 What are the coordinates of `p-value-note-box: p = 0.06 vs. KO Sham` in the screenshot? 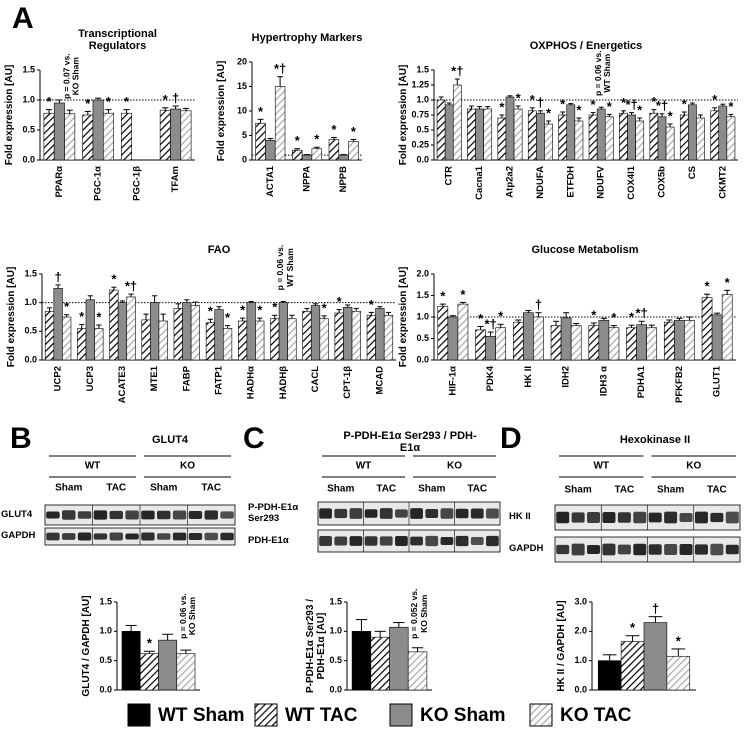 It's located at (187, 616).